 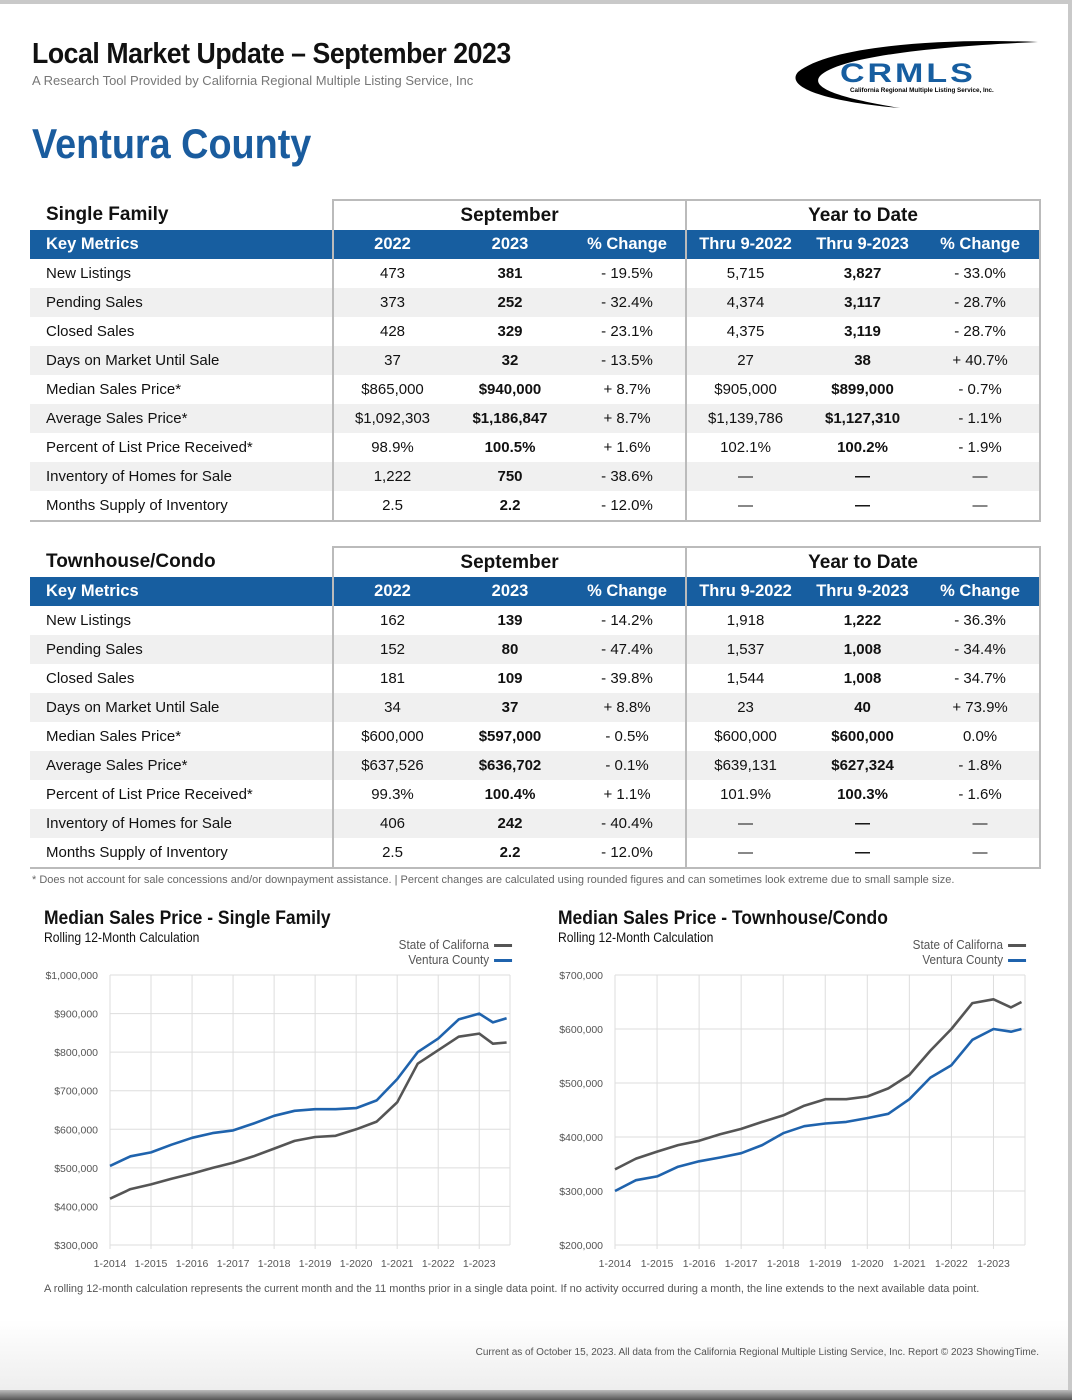 What do you see at coordinates (391, 765) in the screenshot?
I see `table-cell: $637,526` at bounding box center [391, 765].